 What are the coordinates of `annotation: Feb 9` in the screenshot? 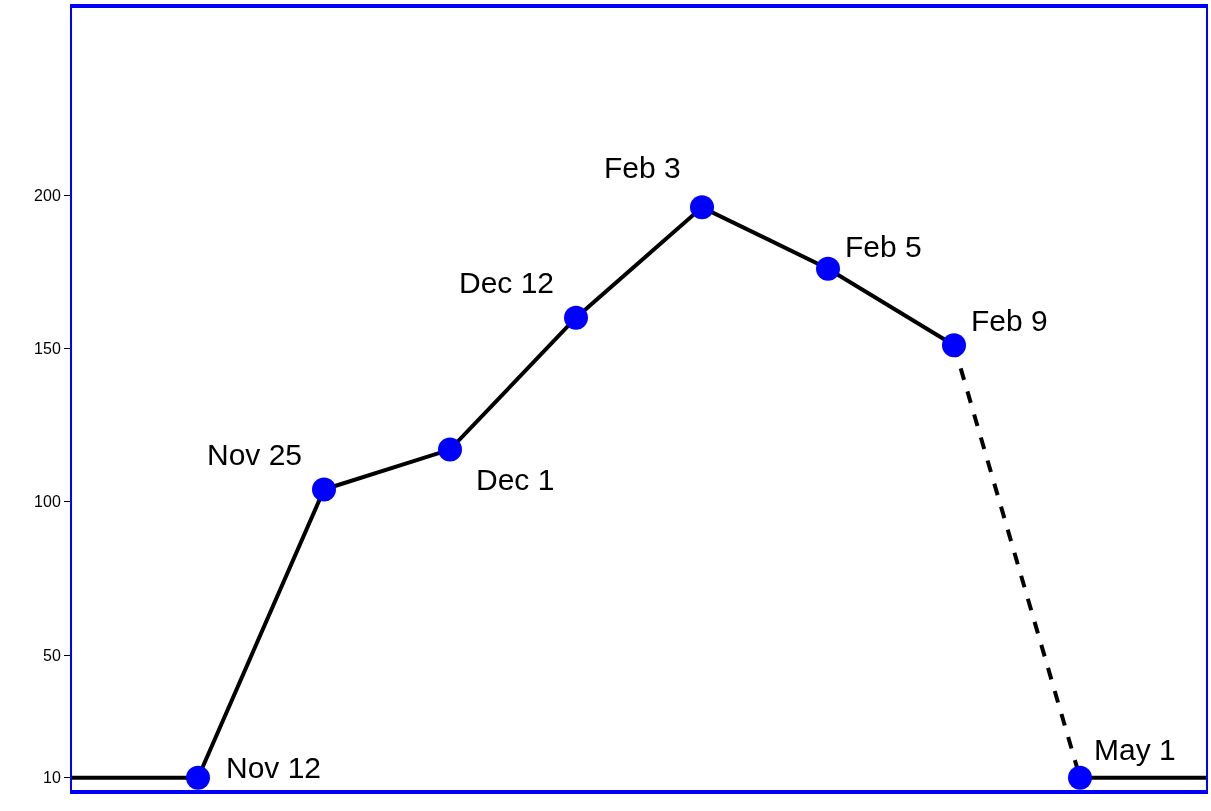 It's located at (1009, 320).